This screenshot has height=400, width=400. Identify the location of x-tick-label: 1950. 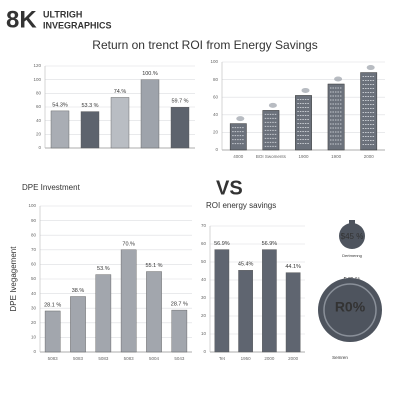
(246, 358).